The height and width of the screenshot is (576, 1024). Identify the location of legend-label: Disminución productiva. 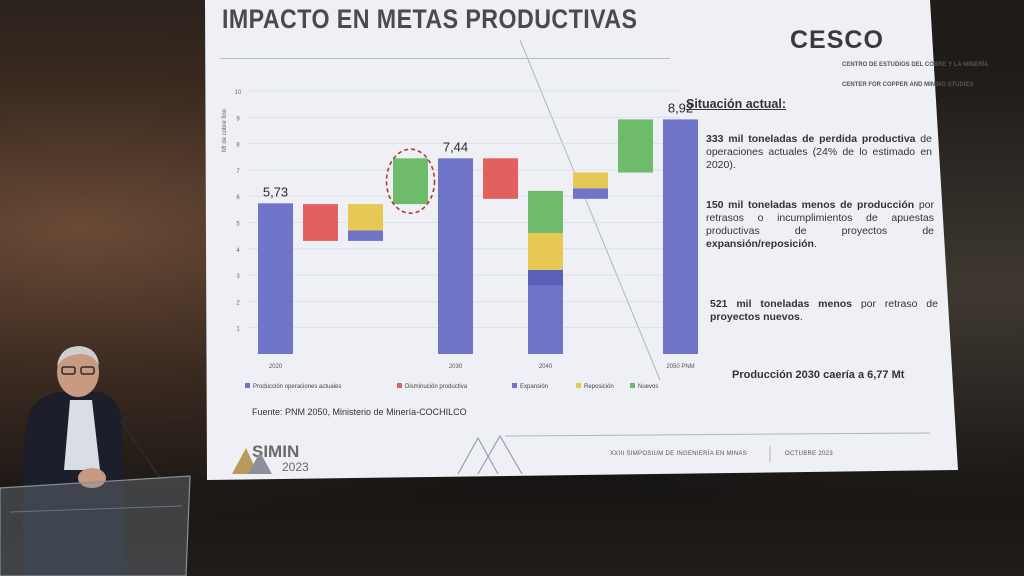
(436, 387).